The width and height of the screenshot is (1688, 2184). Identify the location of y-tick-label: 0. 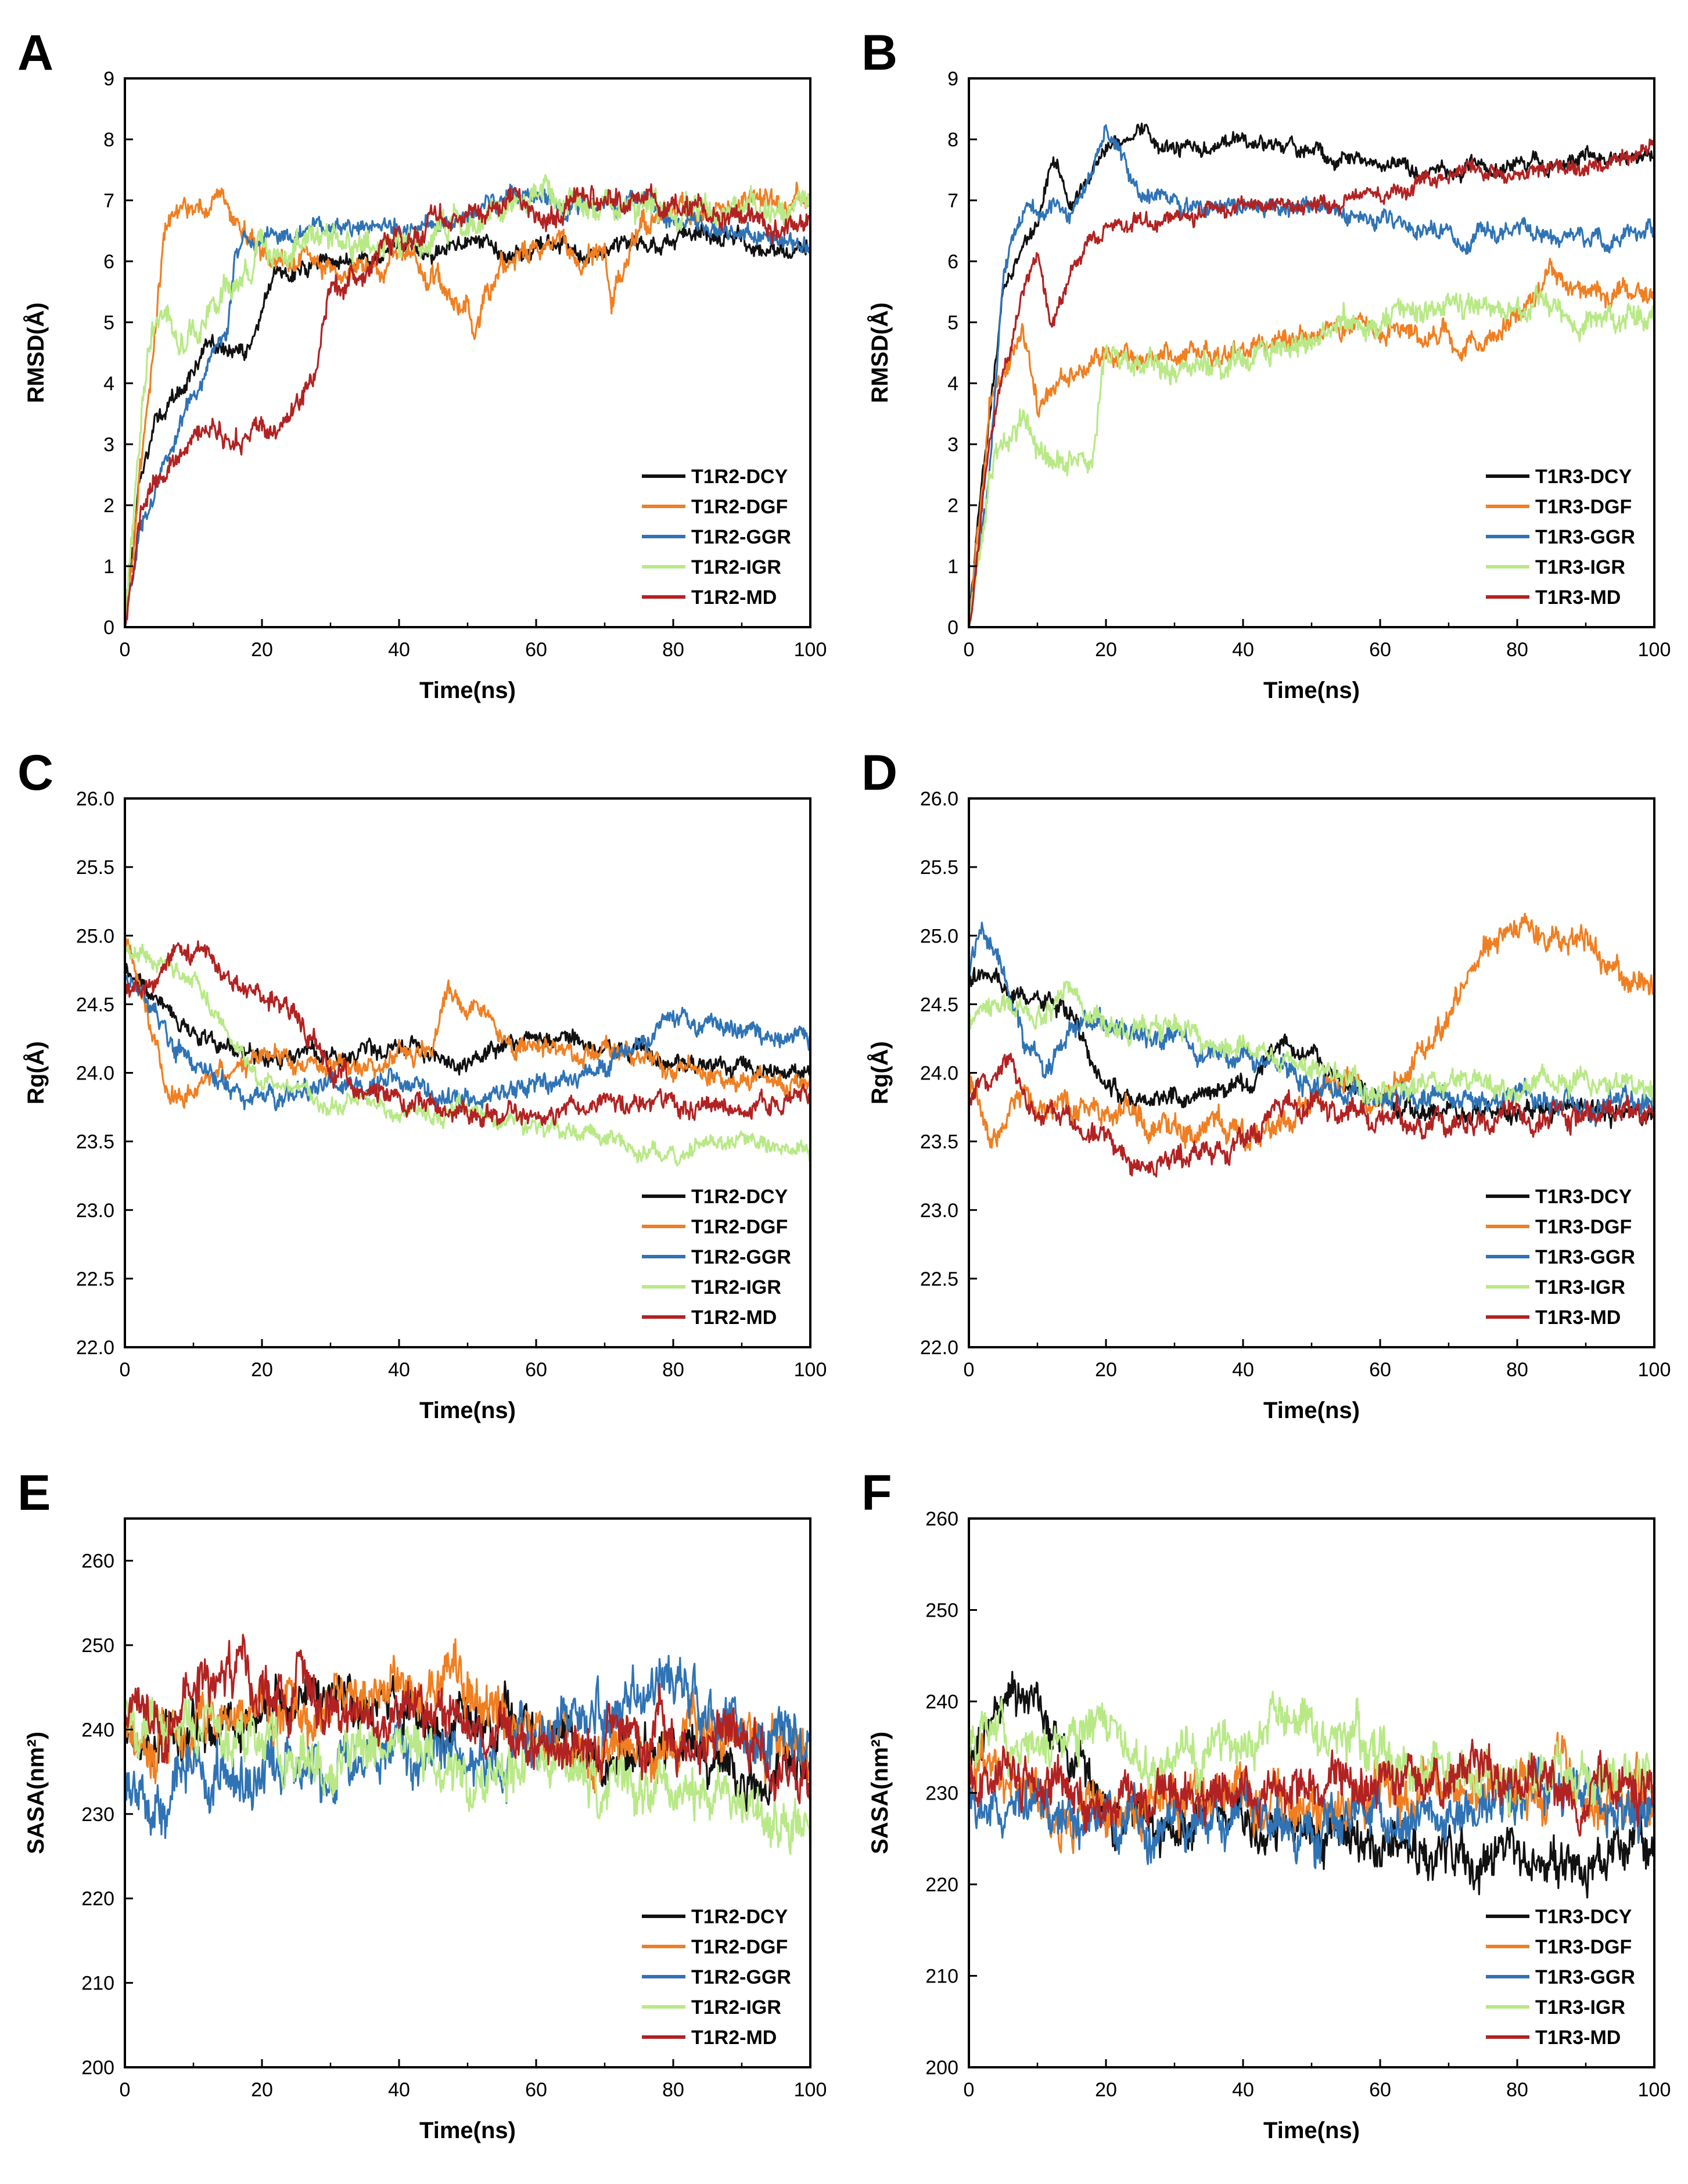
(953, 628).